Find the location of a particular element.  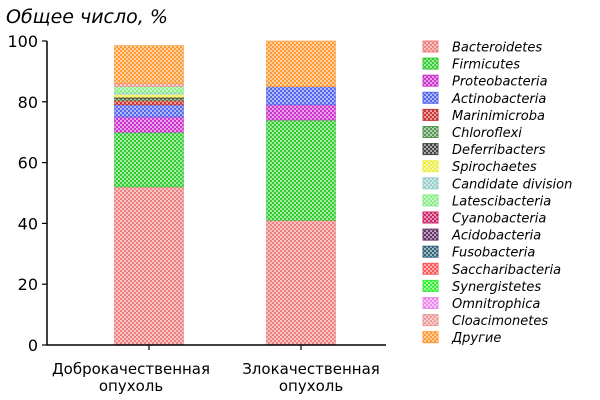

y-tick-label: 40 is located at coordinates (28, 223).